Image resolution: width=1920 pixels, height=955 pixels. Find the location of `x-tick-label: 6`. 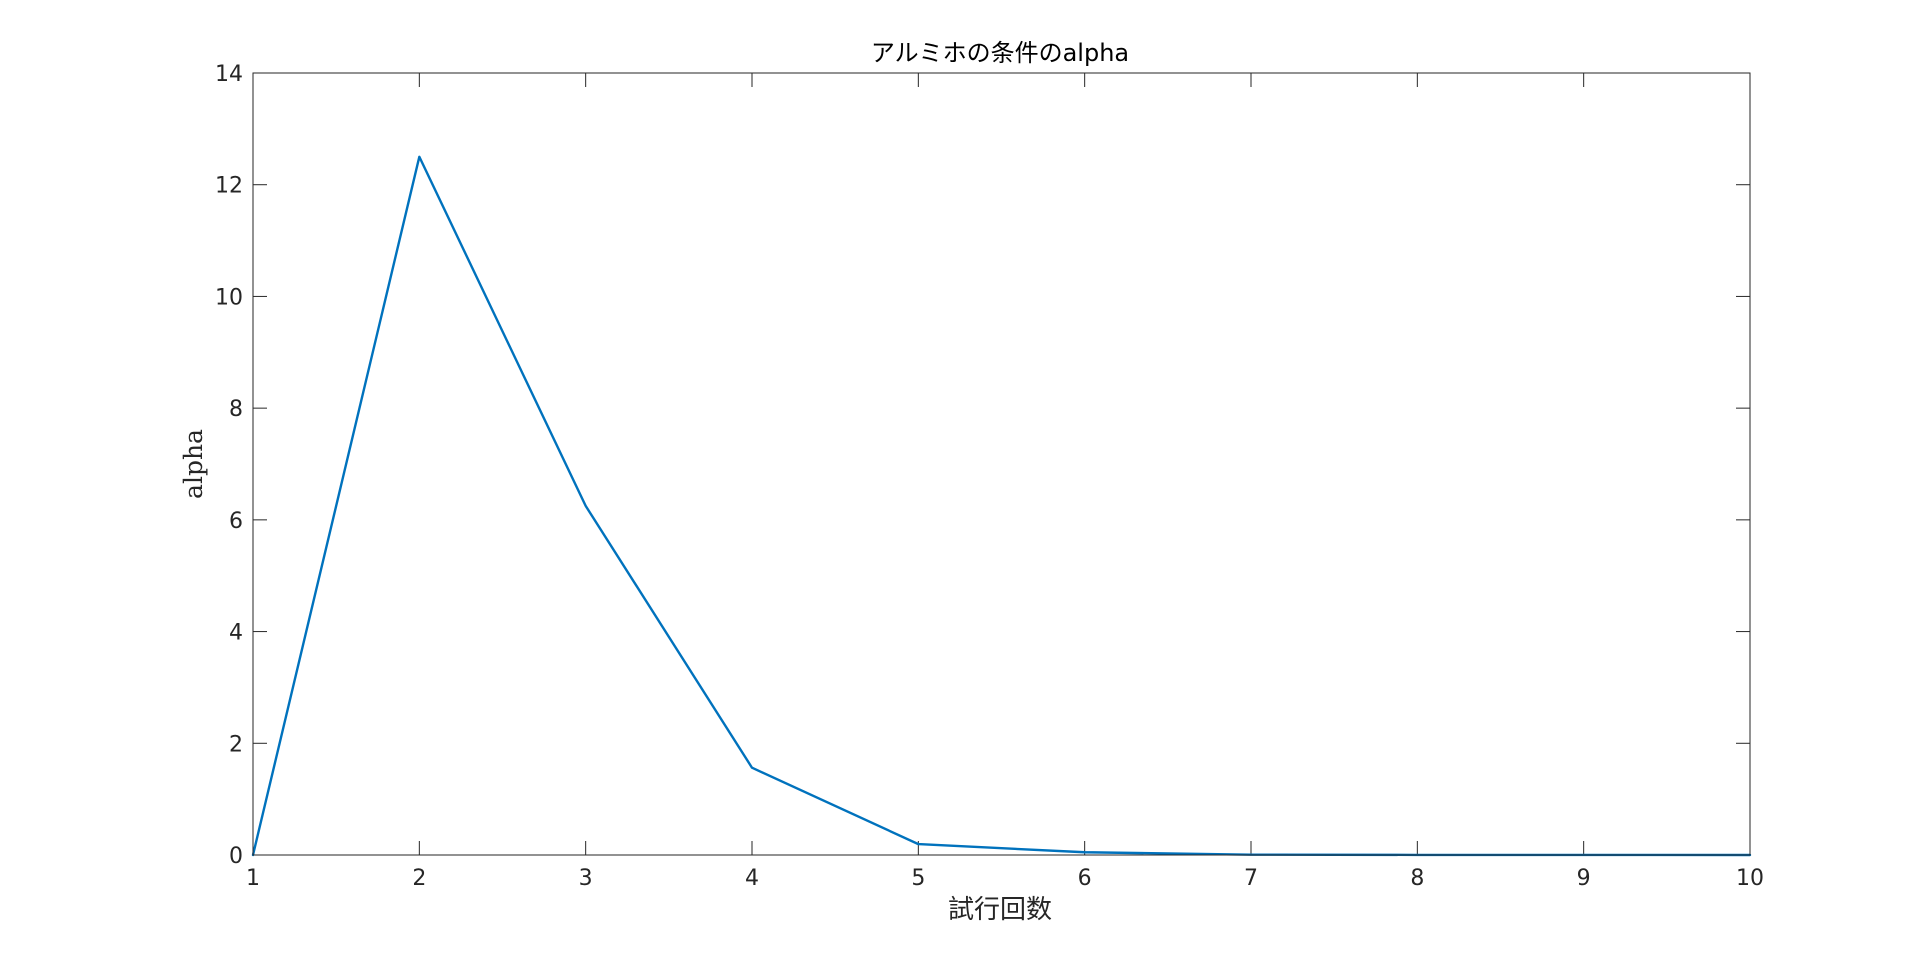

x-tick-label: 6 is located at coordinates (1085, 878).